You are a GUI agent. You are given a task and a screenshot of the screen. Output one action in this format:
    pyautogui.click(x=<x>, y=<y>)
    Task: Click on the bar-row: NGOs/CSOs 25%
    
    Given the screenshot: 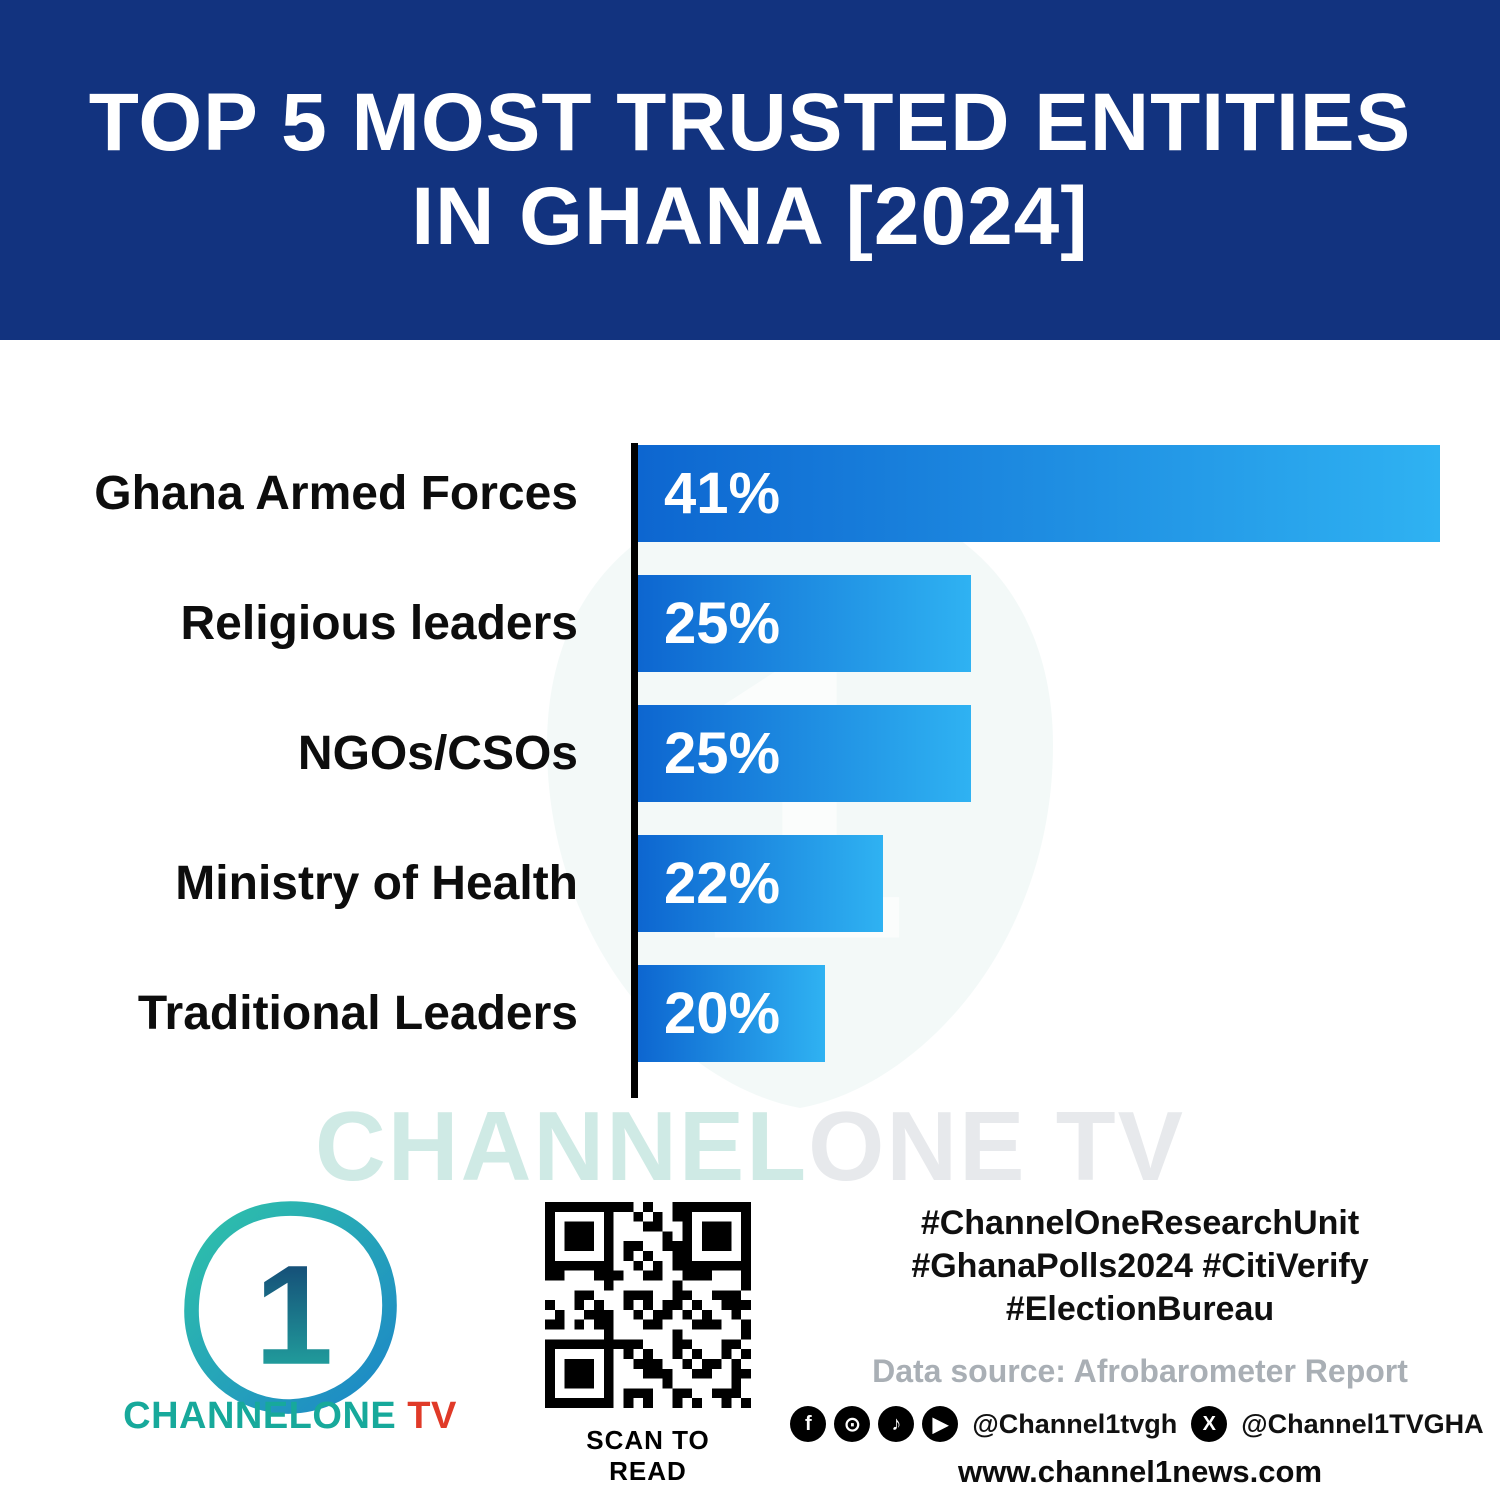 What is the action you would take?
    pyautogui.click(x=750, y=753)
    